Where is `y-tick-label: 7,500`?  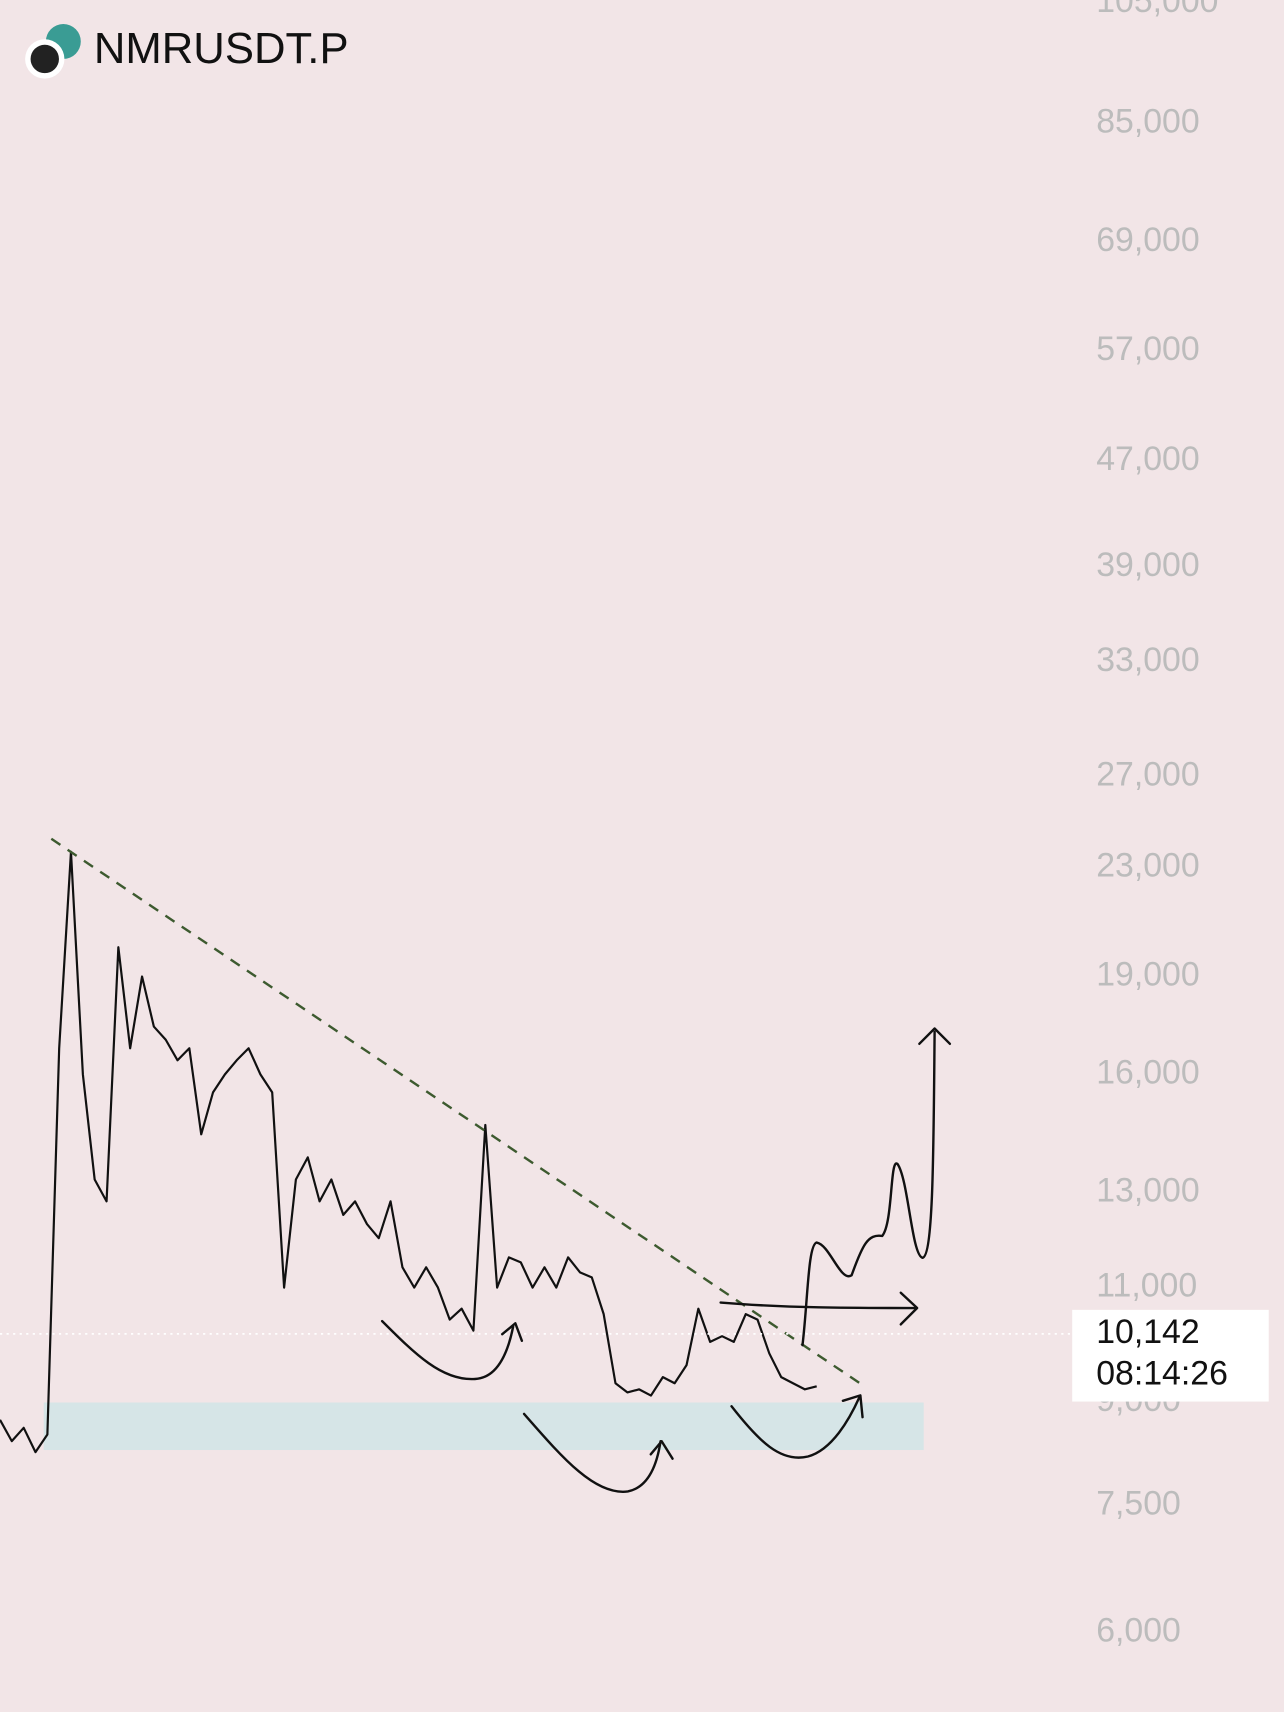
y-tick-label: 7,500 is located at coordinates (1138, 1504).